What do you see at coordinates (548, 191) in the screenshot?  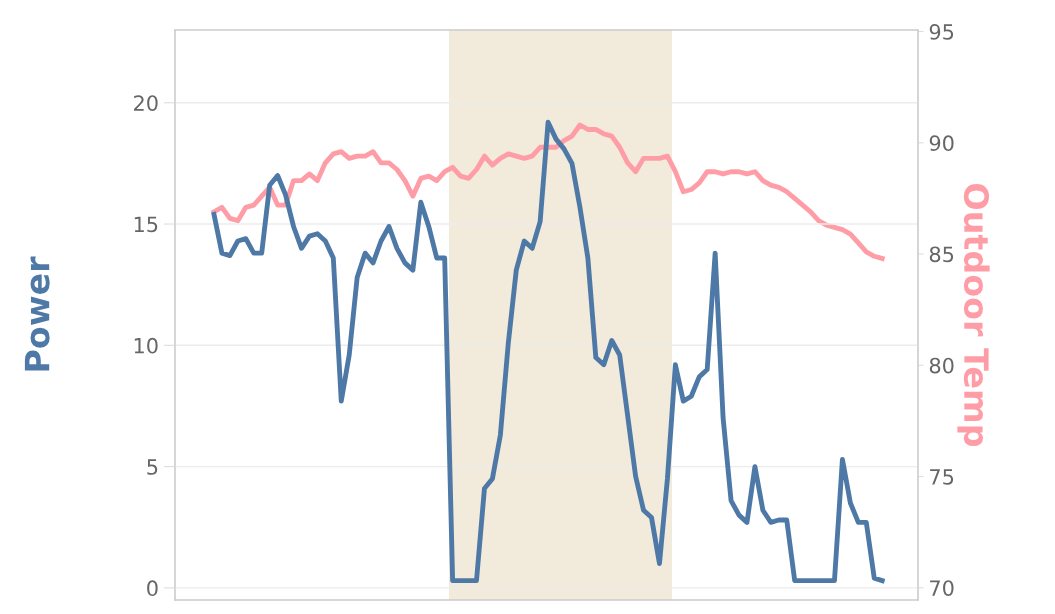 I see `line-series` at bounding box center [548, 191].